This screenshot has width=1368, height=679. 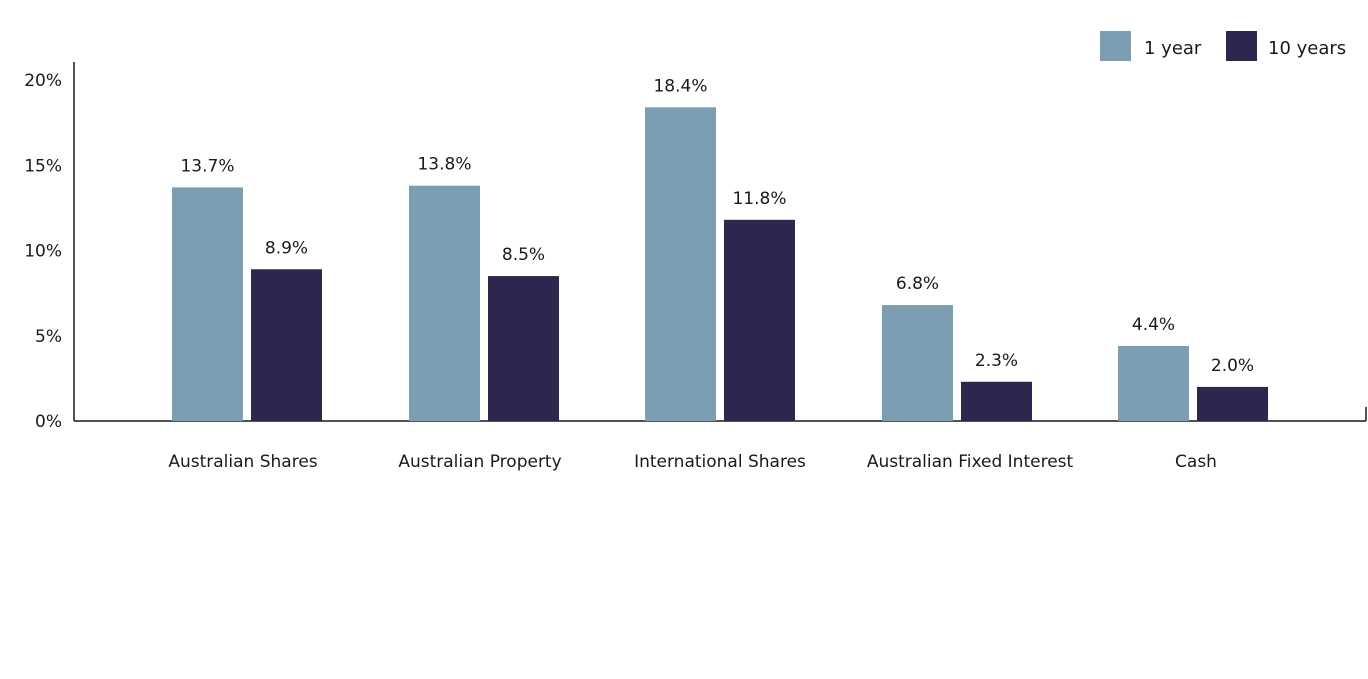 I want to click on data-label: 2.0%, so click(x=1232, y=366).